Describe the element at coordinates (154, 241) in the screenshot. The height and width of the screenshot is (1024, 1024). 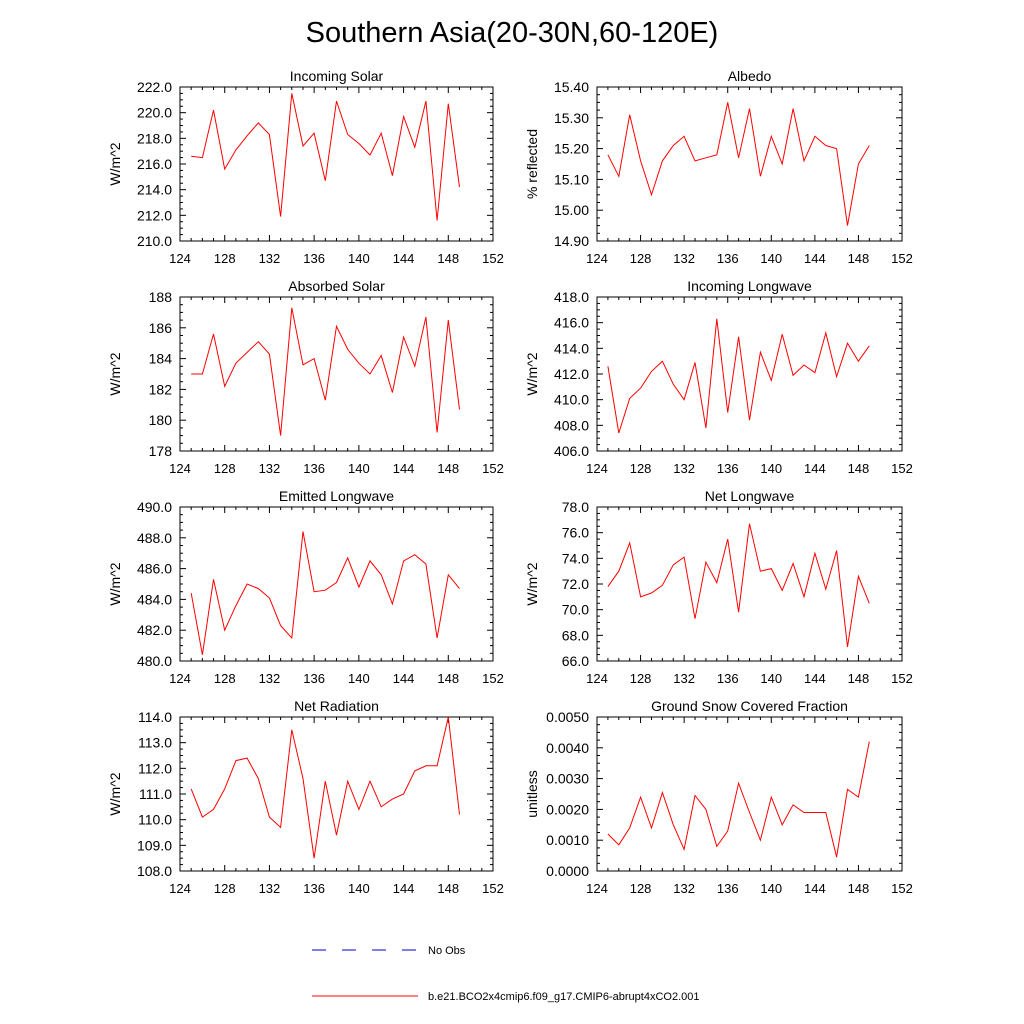
I see `y-tick-label: 210.0` at that location.